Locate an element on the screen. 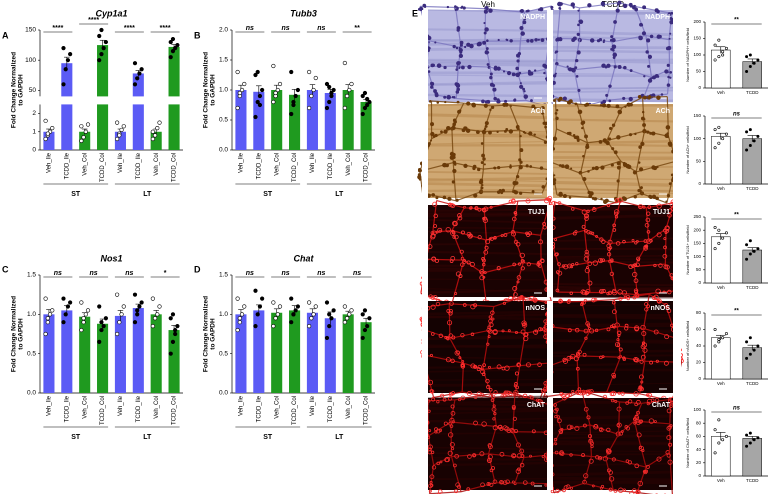 The image size is (780, 494). y-tick-label: 2.0 is located at coordinates (223, 30).